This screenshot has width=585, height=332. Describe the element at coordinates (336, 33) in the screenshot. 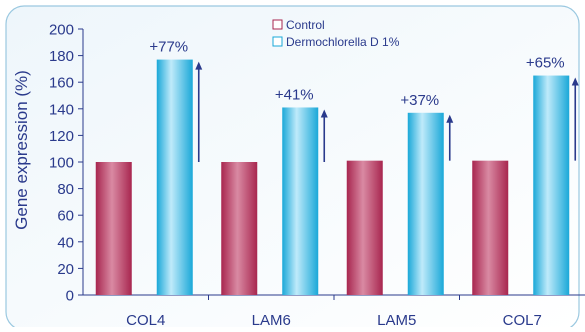

I see `legend: Control Dermochlorella D 1%` at that location.